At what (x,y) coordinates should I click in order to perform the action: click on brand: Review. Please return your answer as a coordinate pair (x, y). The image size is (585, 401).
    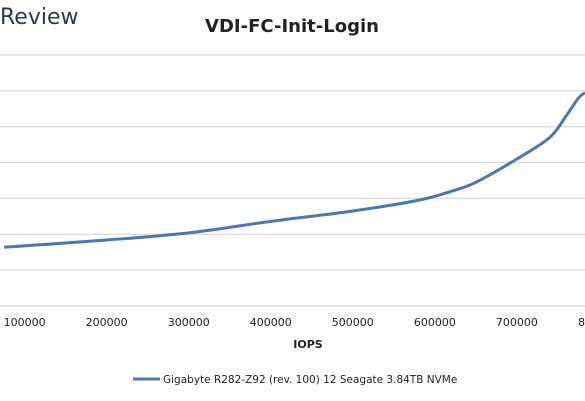
    Looking at the image, I should click on (39, 17).